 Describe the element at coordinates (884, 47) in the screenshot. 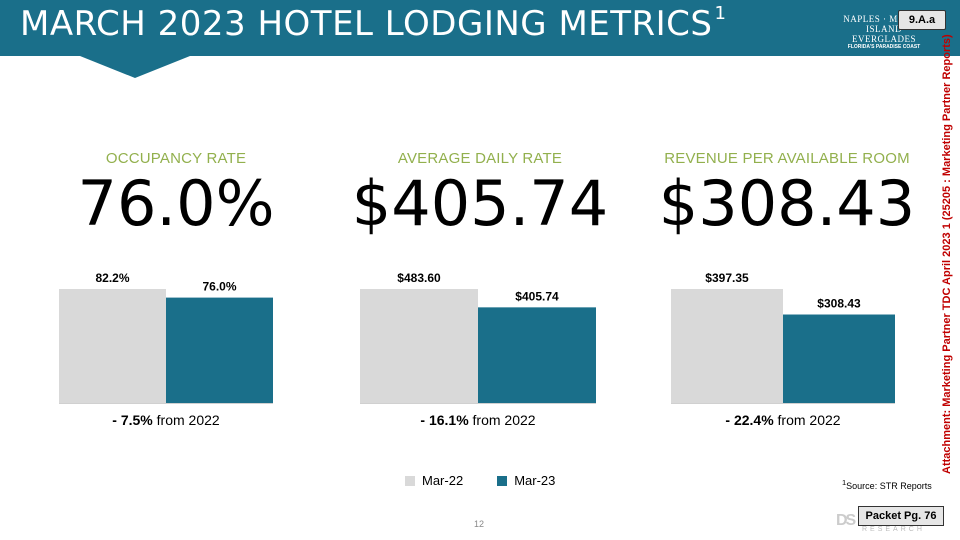

I see `logo-line-3: FLORIDA'S PARADISE COAST` at that location.